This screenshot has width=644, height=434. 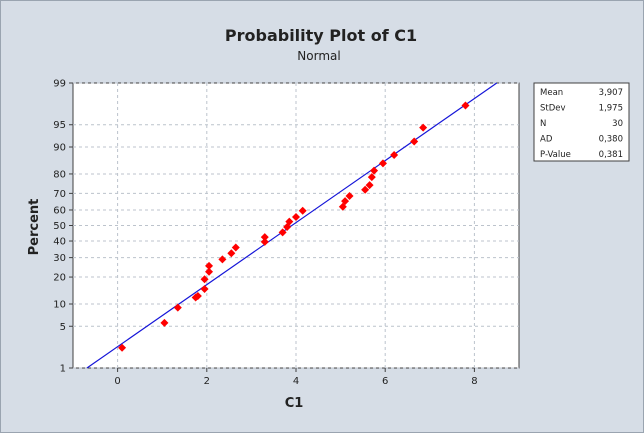 I want to click on y-tick-label: 5, so click(x=63, y=327).